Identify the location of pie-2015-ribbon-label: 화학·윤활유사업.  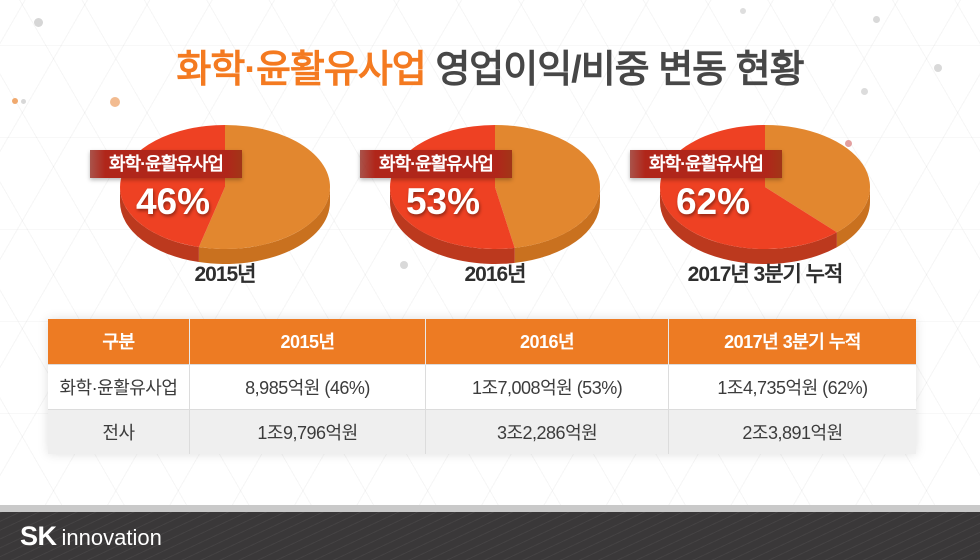
(166, 164).